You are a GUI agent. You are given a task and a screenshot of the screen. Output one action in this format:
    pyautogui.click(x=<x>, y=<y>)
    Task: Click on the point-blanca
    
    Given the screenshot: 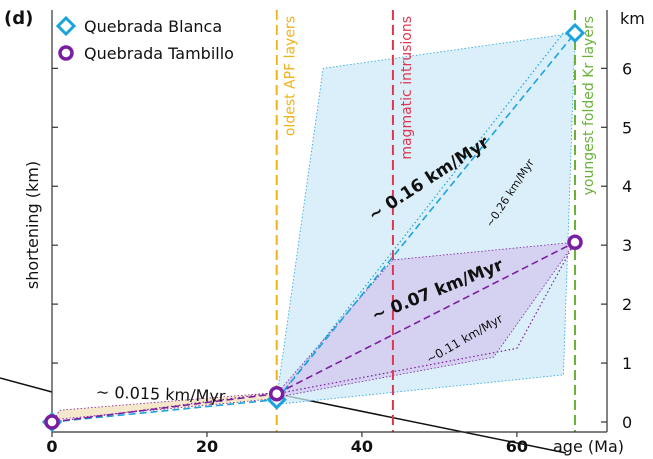 What is the action you would take?
    pyautogui.click(x=575, y=33)
    